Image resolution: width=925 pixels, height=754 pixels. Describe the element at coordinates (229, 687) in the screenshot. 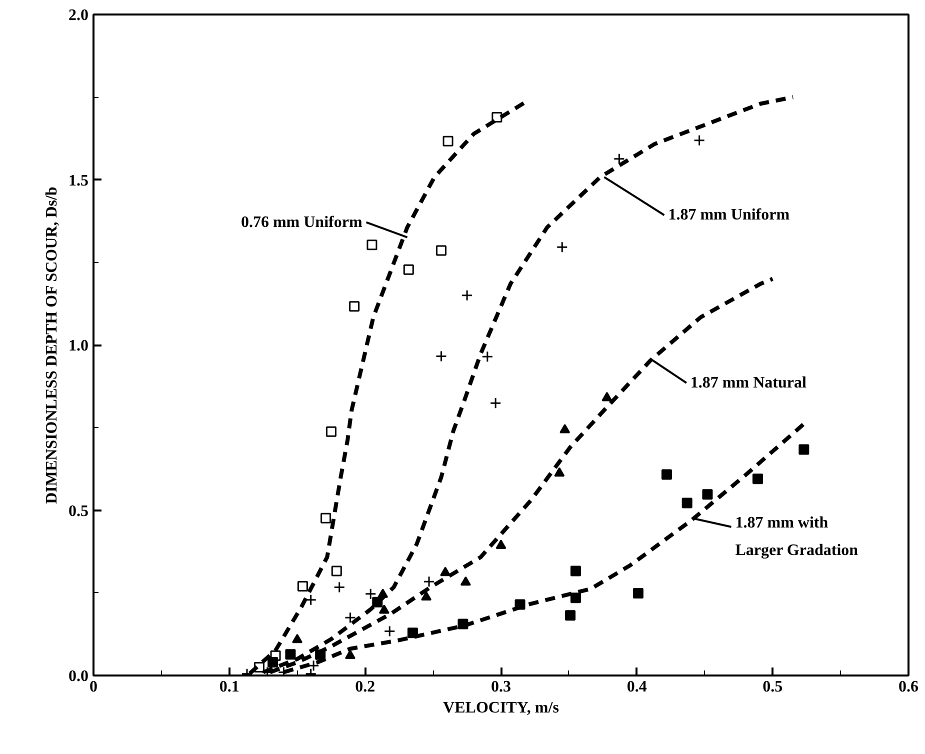

I see `x-tick-label: 0.1` at that location.